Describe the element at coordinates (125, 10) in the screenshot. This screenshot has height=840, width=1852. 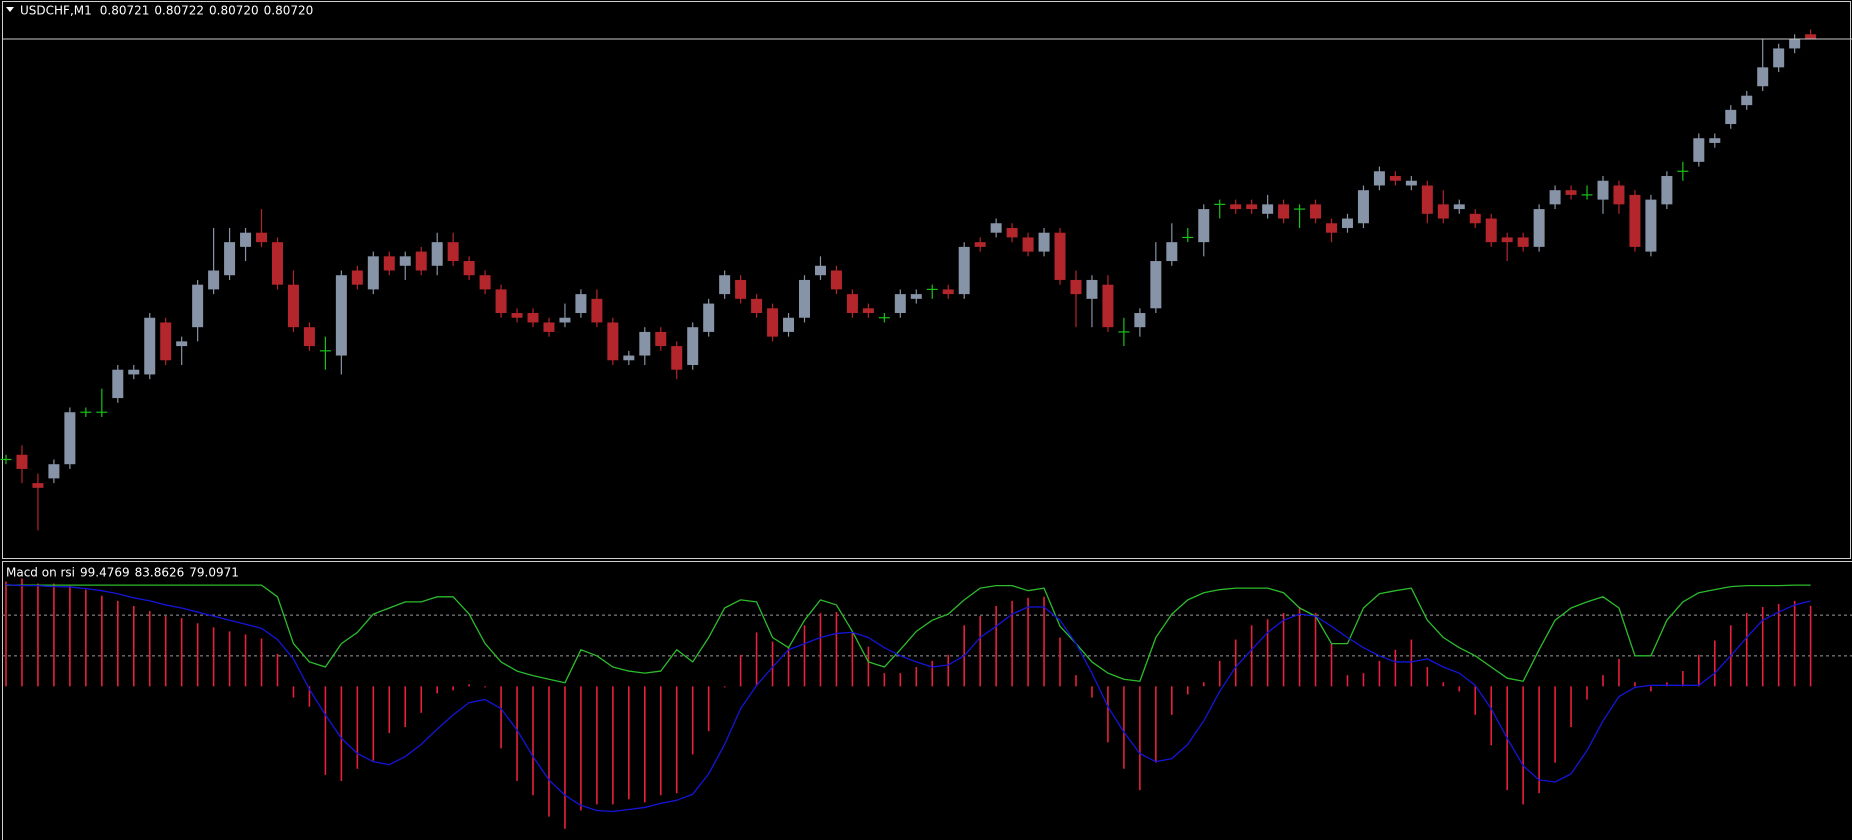
I see `ohlc-open: 0.80721` at that location.